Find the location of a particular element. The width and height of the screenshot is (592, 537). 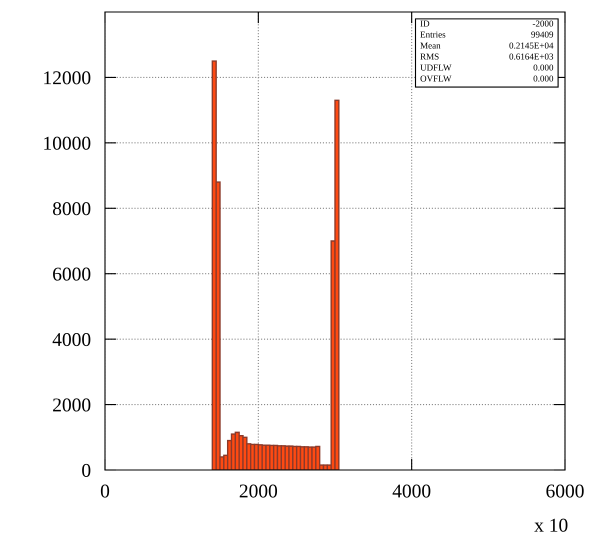

annotation: RMS is located at coordinates (429, 57).